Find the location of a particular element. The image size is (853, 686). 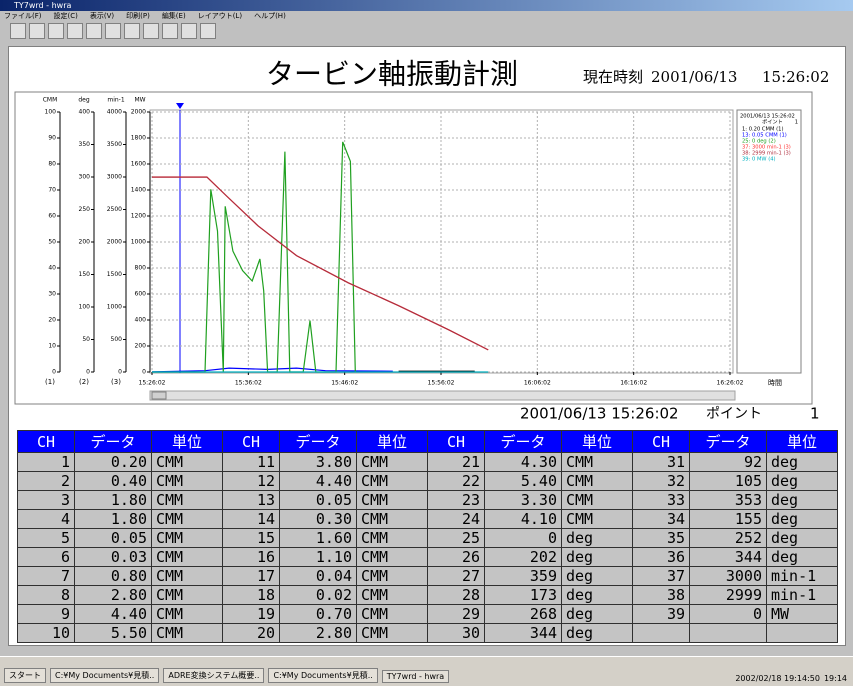

table-cell: 10 is located at coordinates (46, 633).